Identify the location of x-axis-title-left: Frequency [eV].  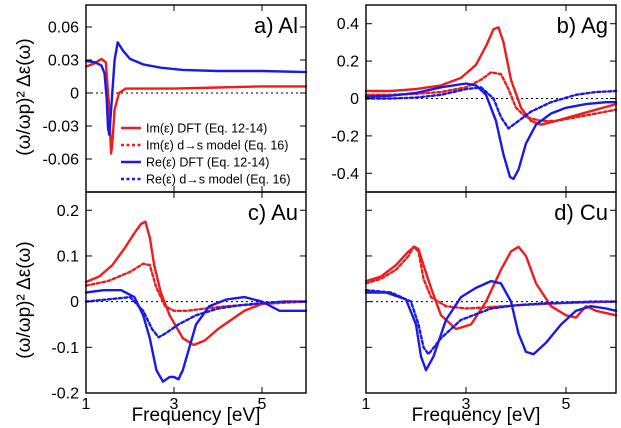
(196, 415).